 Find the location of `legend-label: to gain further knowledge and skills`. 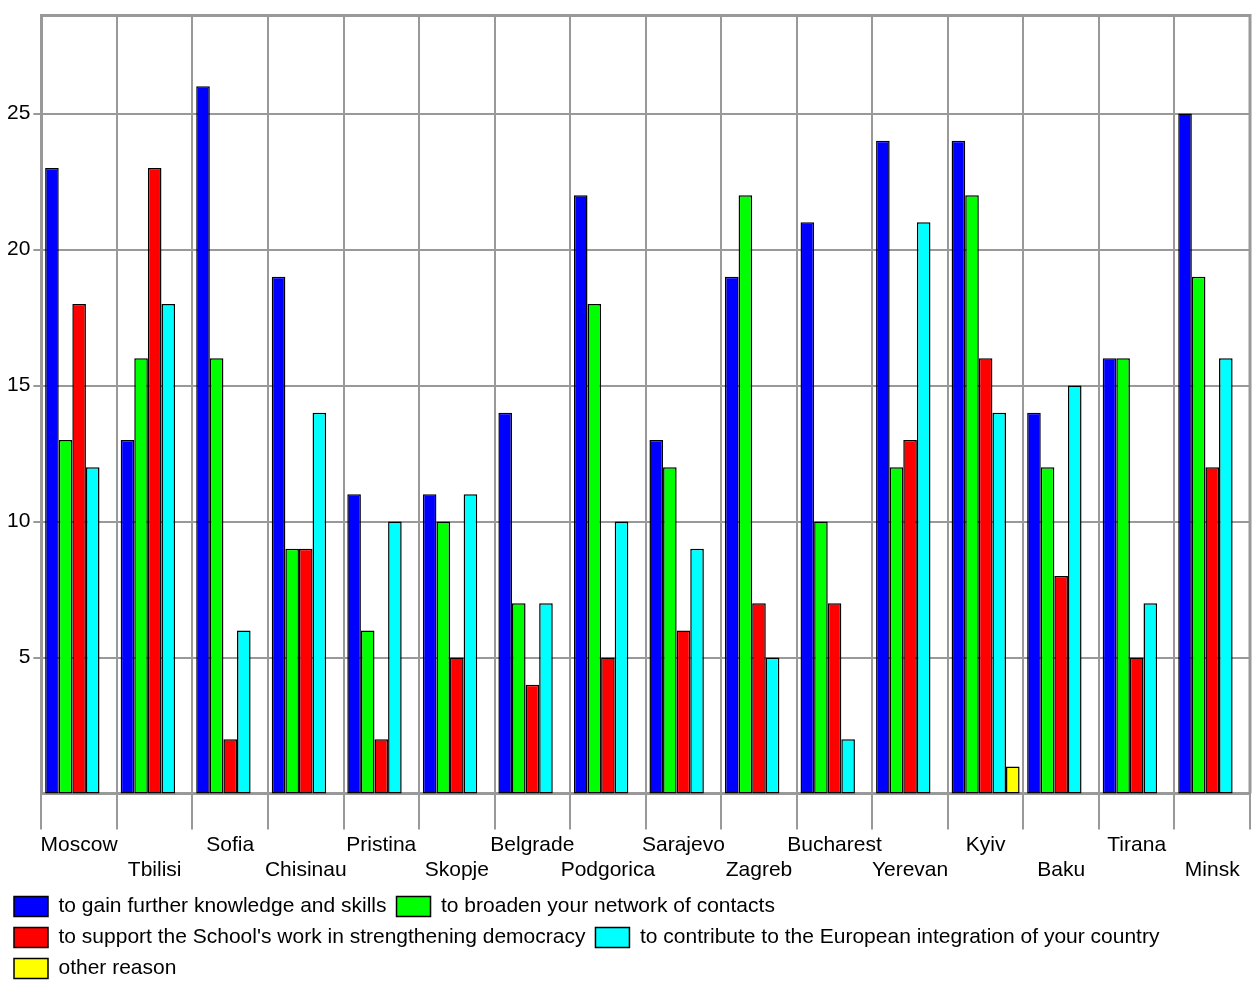

legend-label: to gain further knowledge and skills is located at coordinates (222, 905).